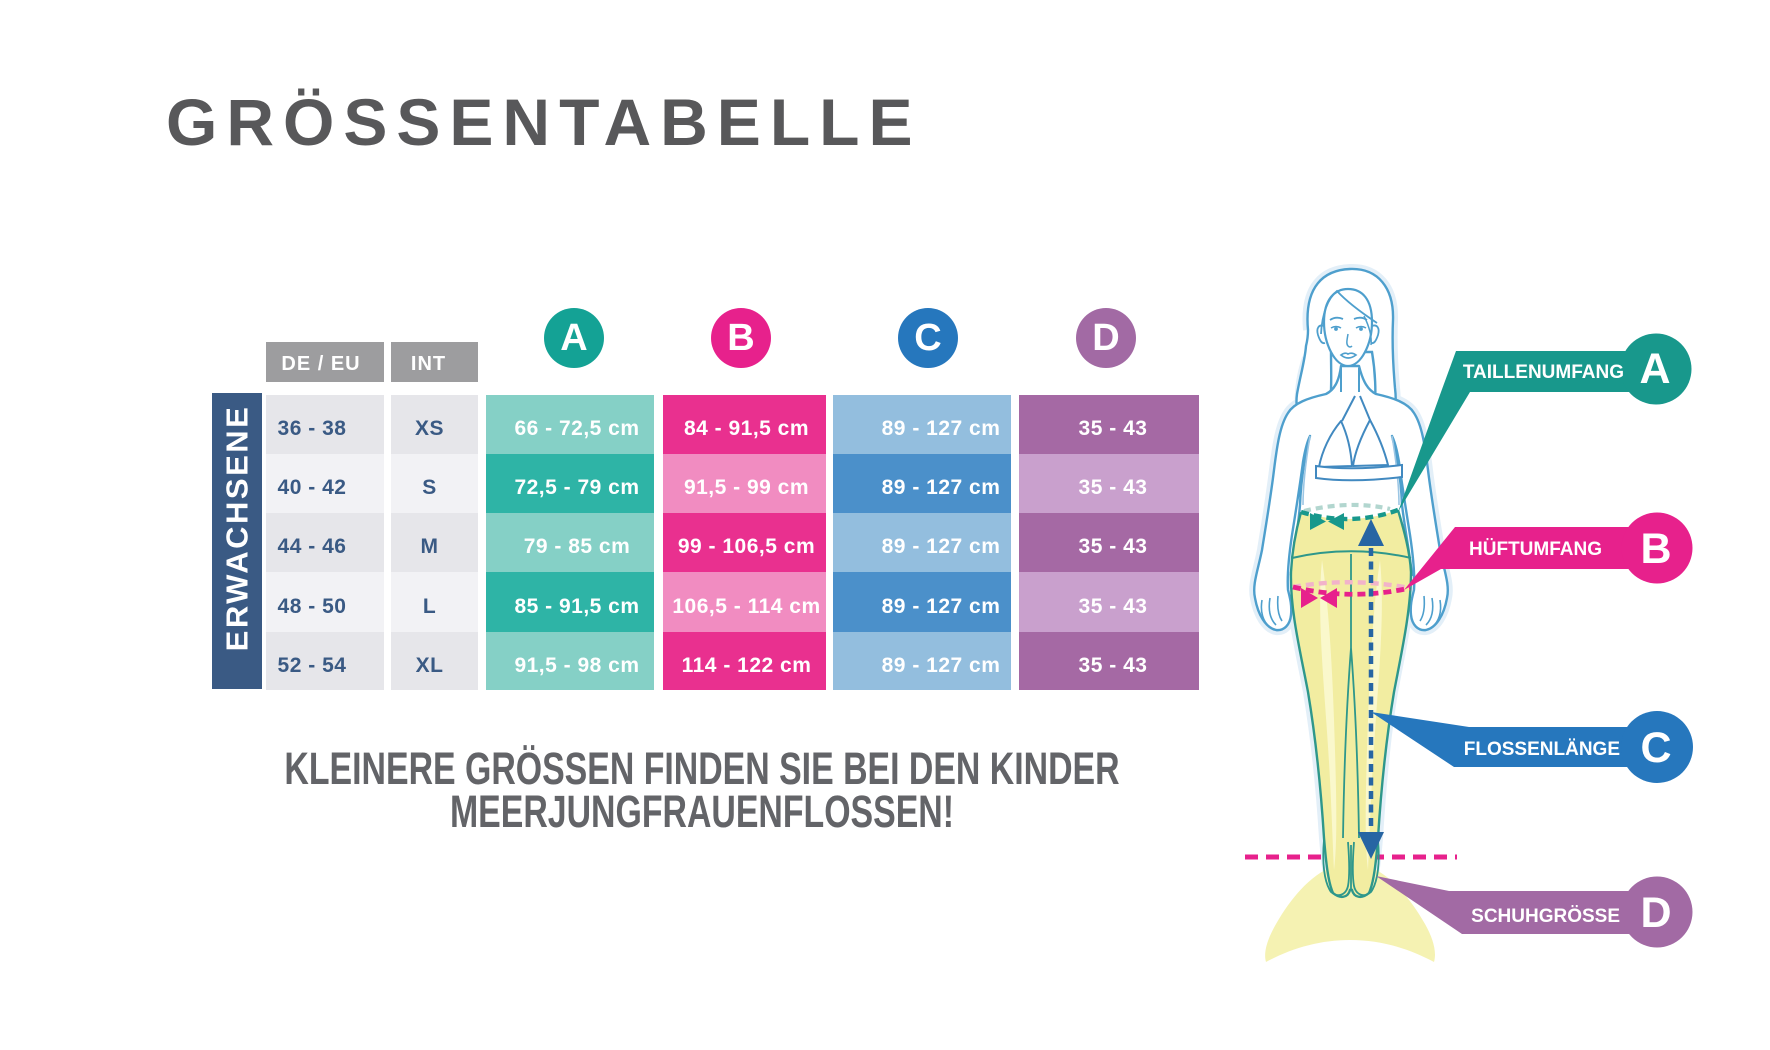 This screenshot has width=1770, height=1050. Describe the element at coordinates (1655, 748) in the screenshot. I see `svg-text: C` at that location.